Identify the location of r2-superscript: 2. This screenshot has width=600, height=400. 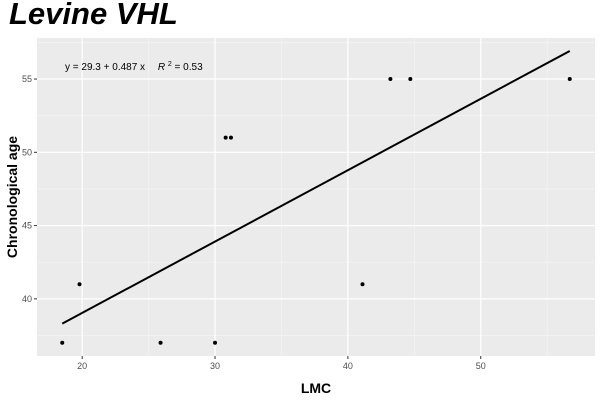
(170, 64).